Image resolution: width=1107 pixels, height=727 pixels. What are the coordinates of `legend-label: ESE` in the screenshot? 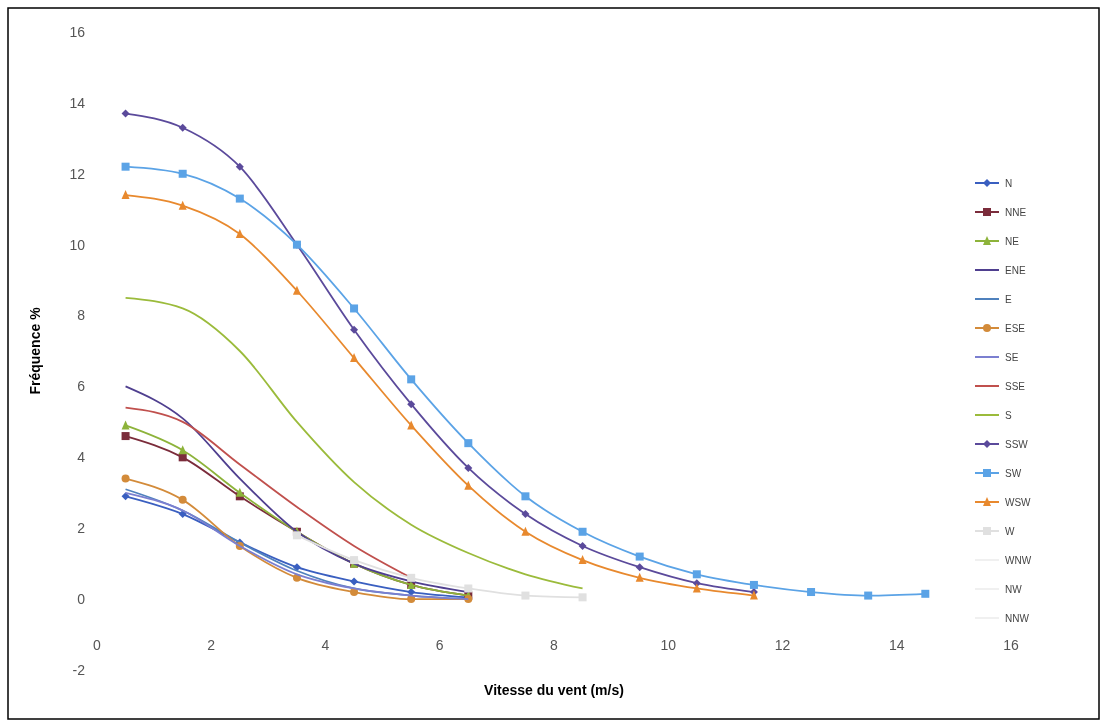 It's located at (1015, 328).